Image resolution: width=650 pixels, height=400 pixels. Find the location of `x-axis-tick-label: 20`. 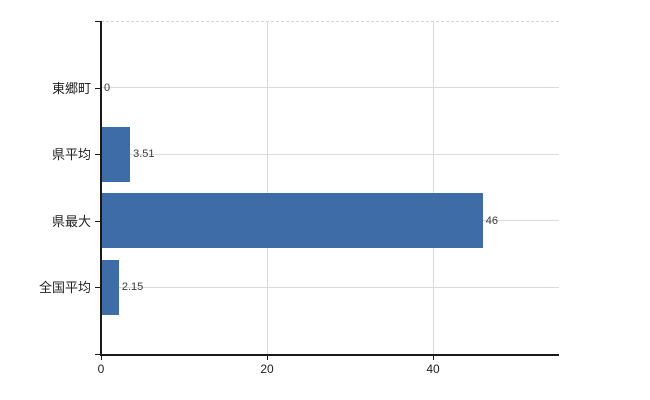

x-axis-tick-label: 20 is located at coordinates (267, 369).